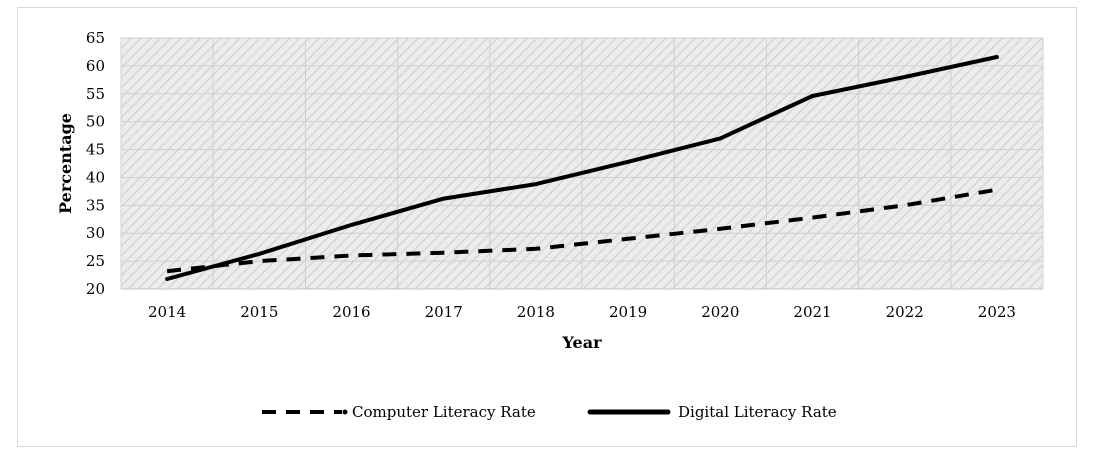  I want to click on y-tick-label: 45, so click(95, 150).